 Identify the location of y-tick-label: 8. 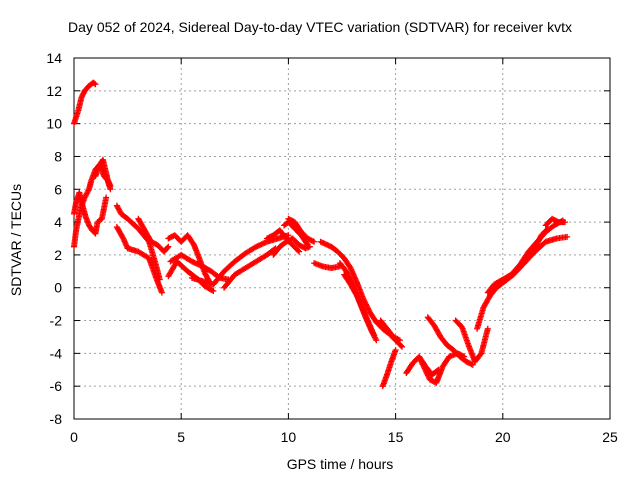
(58, 156).